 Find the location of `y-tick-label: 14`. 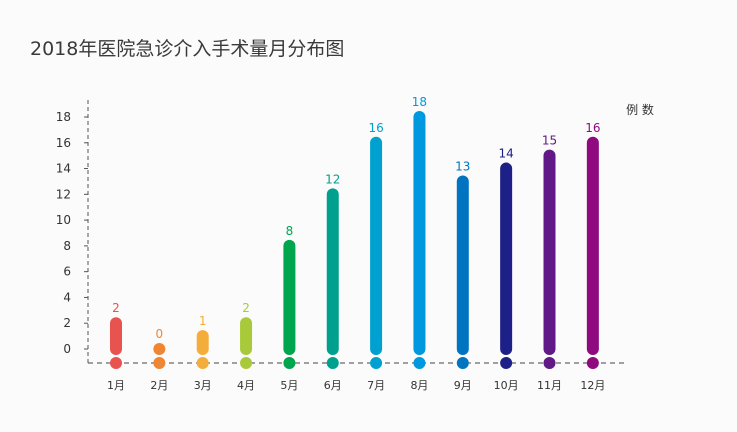

y-tick-label: 14 is located at coordinates (63, 169).